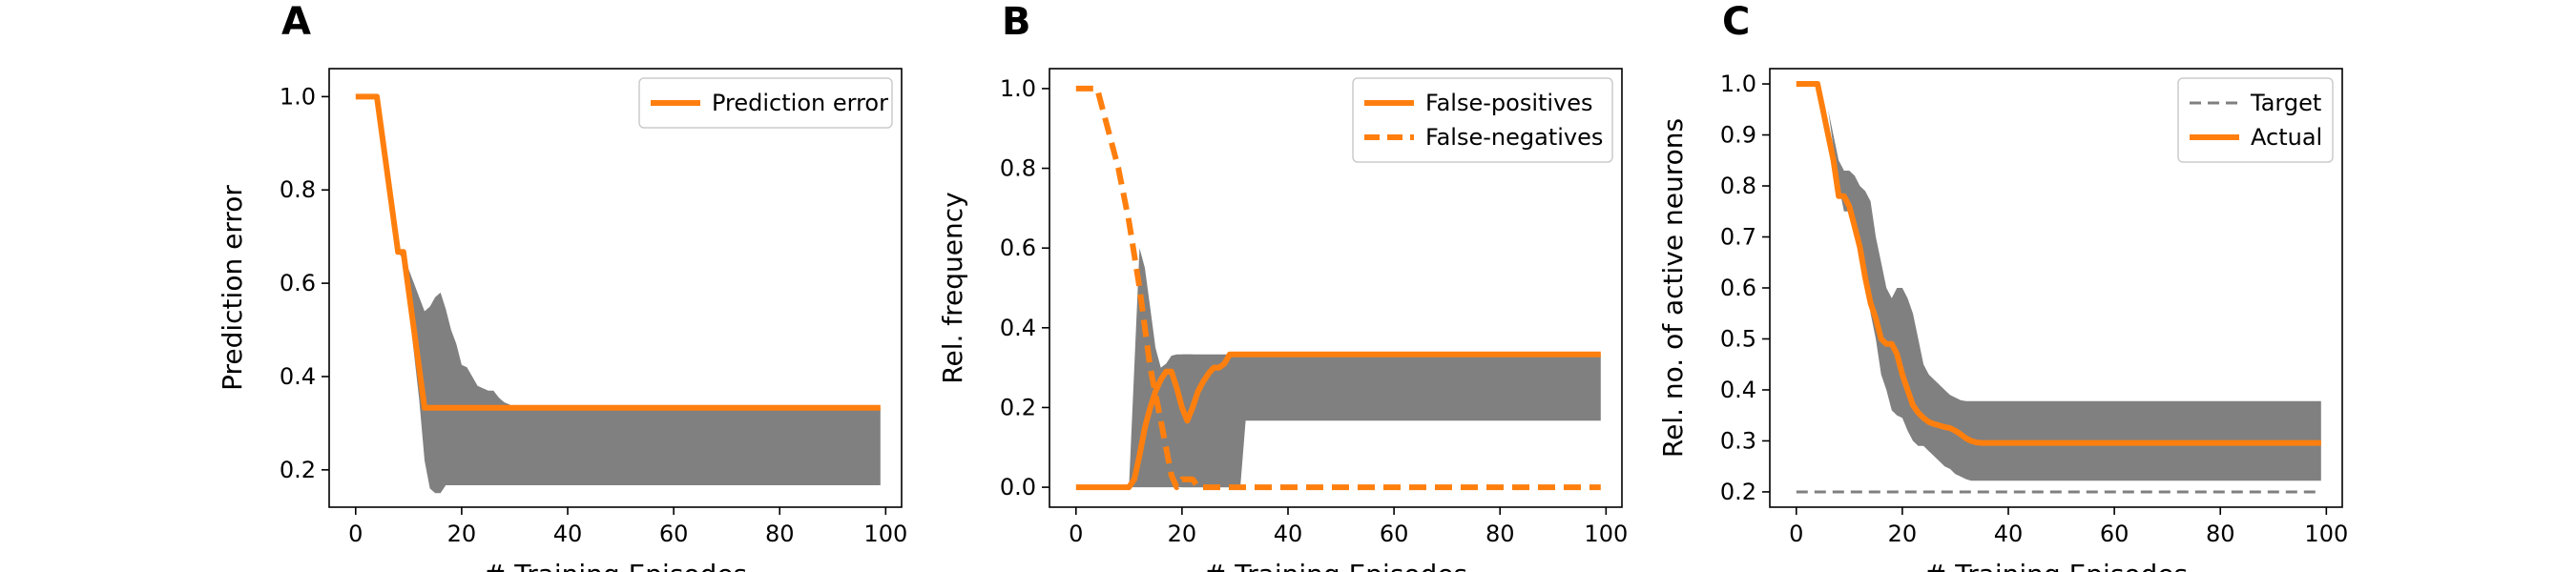 This screenshot has height=572, width=2576. I want to click on panel-letter: A, so click(296, 22).